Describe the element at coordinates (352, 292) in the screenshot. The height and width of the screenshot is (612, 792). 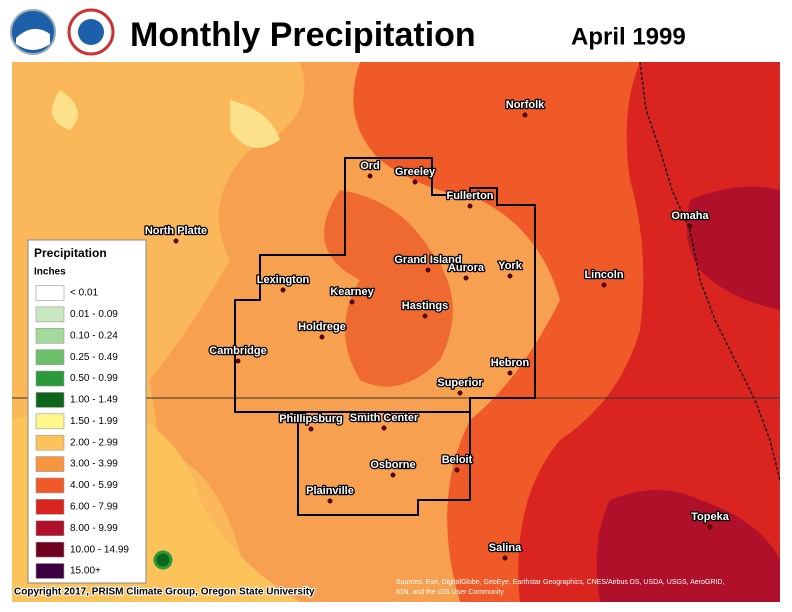
I see `city-label: Kearney` at that location.